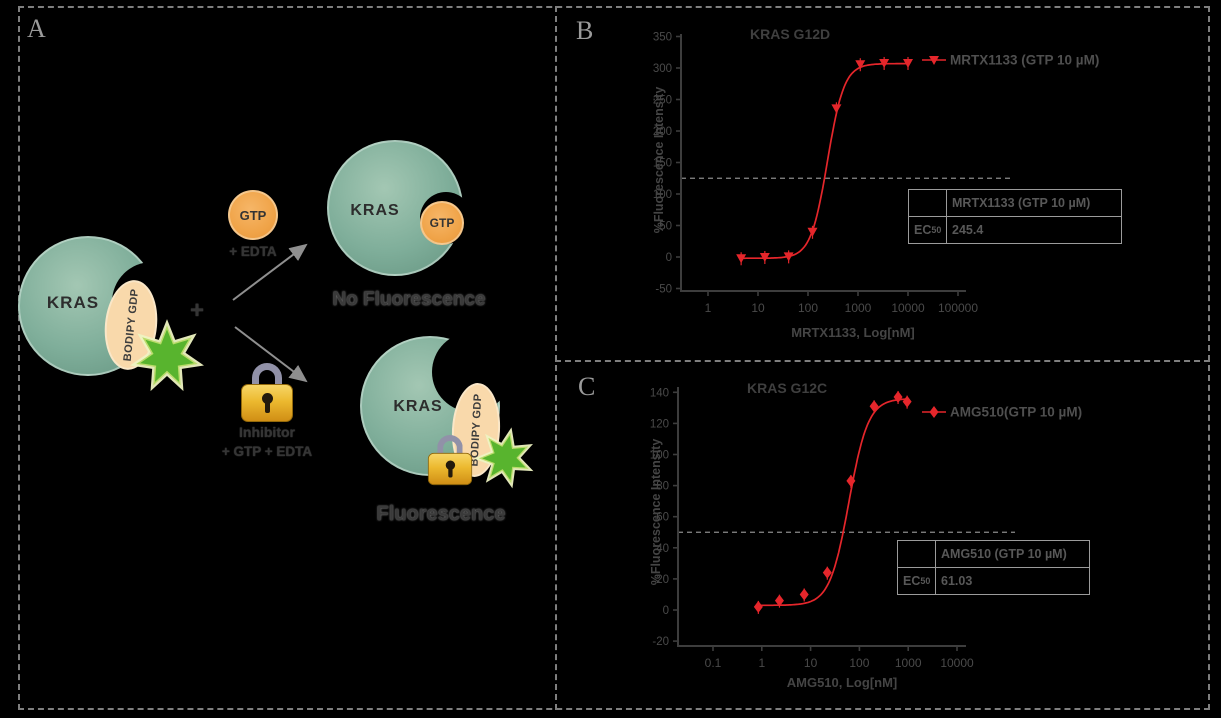 The image size is (1221, 718). I want to click on svg-text: -50, so click(663, 290).